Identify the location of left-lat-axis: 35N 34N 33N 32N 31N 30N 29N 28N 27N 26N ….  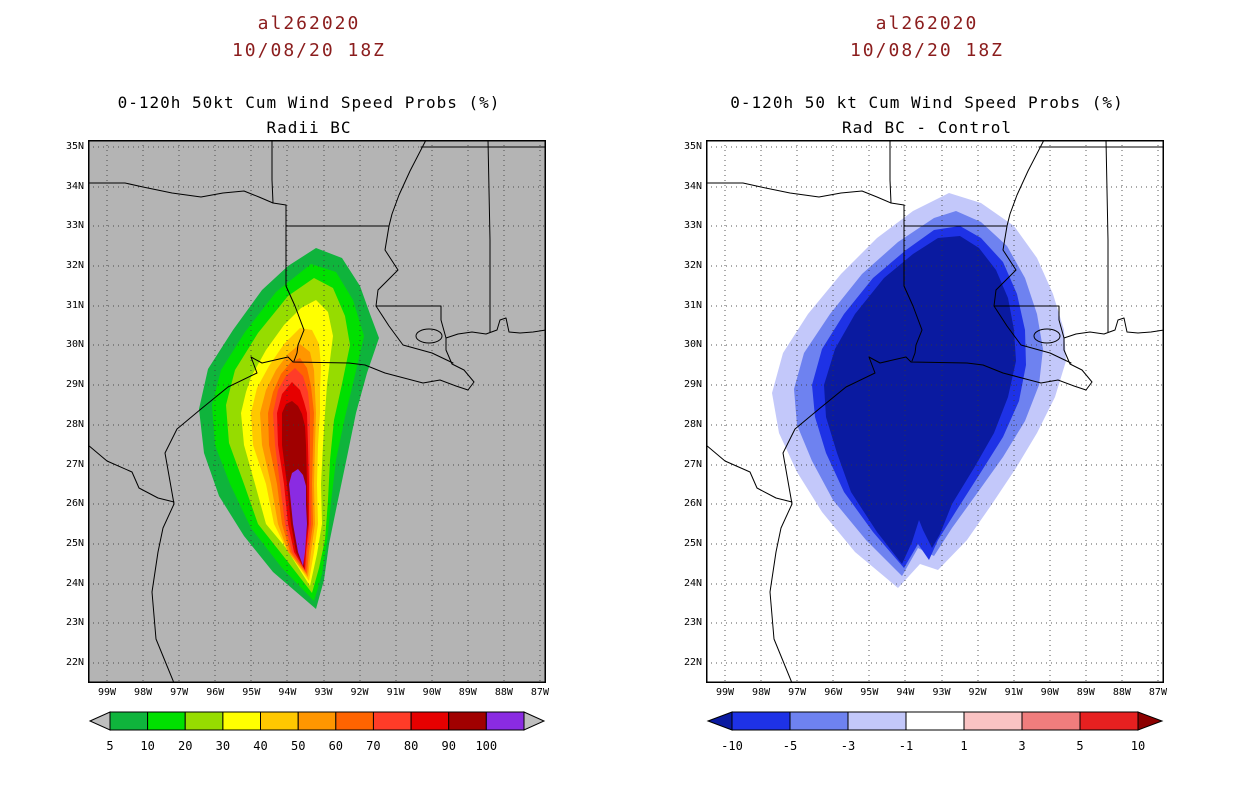
(68, 405).